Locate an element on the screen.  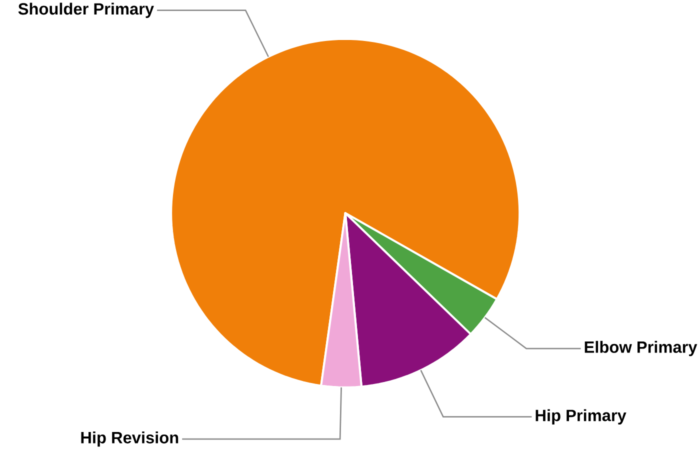
slice-label: Shoulder Primary is located at coordinates (86, 10).